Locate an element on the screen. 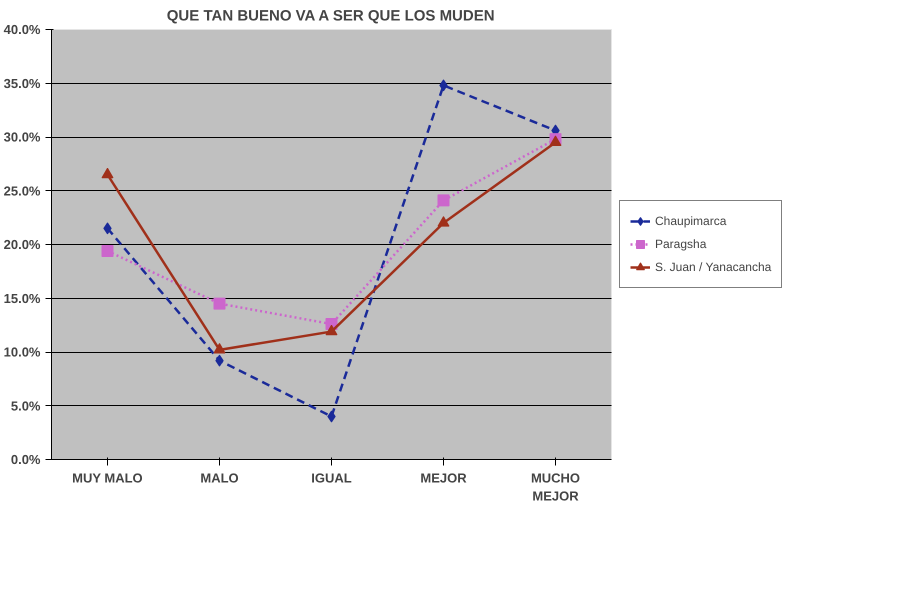  y-tick-label: 30.0% is located at coordinates (22, 137).